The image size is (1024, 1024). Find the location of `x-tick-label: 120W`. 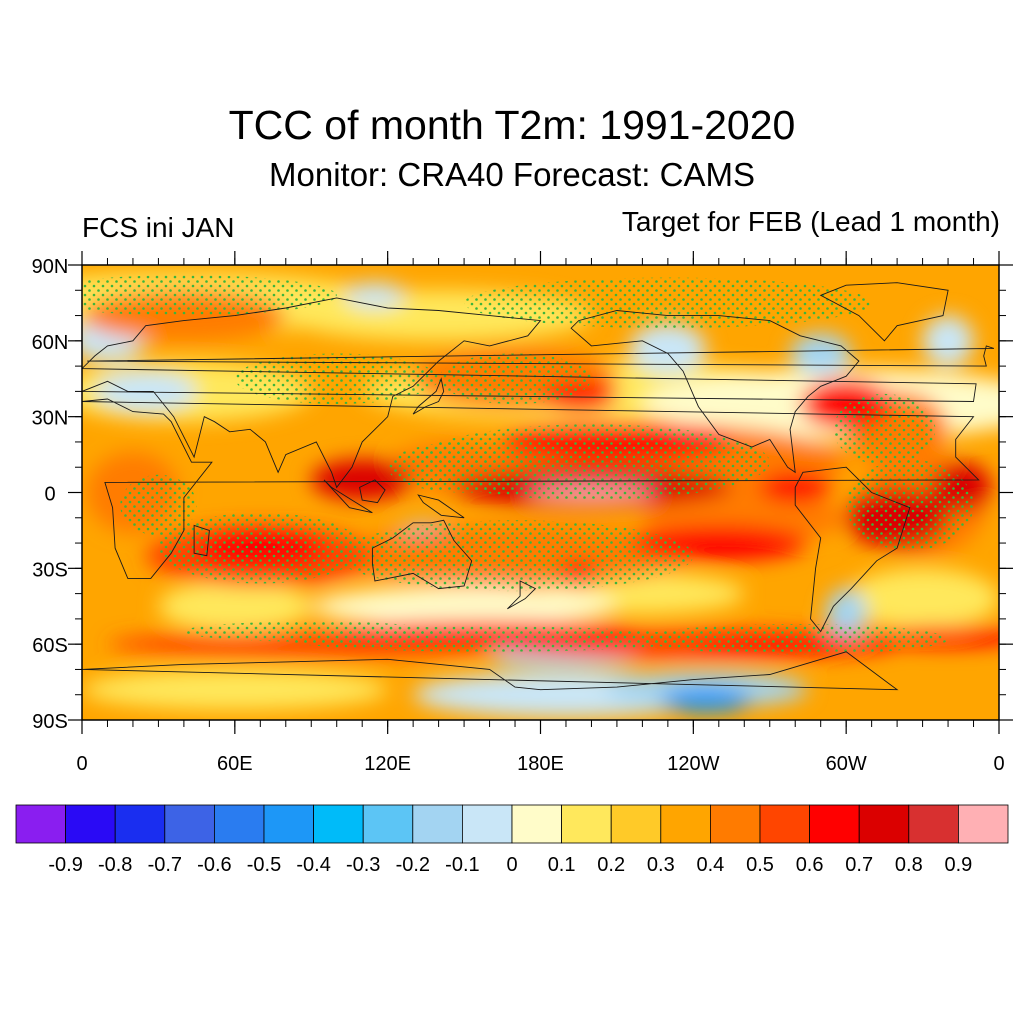

x-tick-label: 120W is located at coordinates (693, 764).